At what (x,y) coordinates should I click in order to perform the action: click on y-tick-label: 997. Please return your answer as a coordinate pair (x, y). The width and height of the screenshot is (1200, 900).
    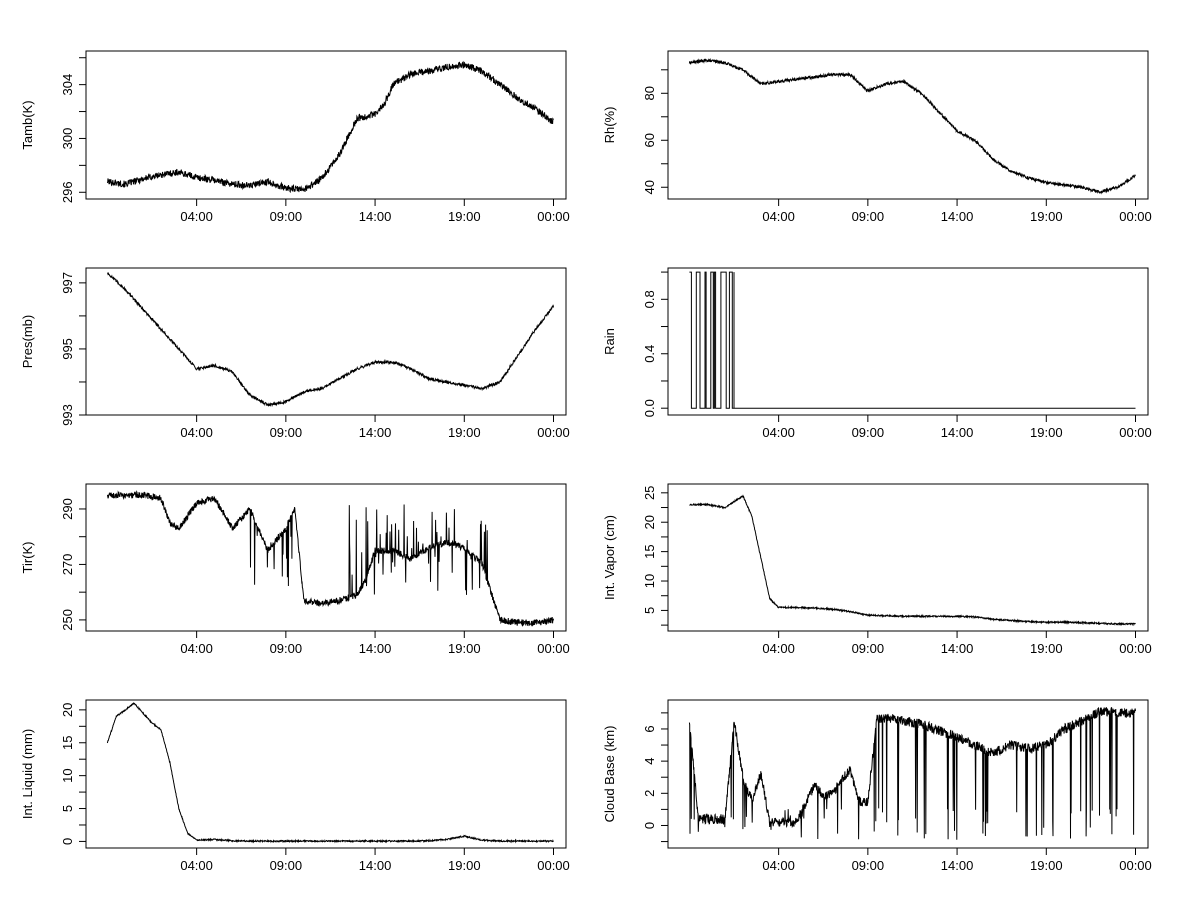
    Looking at the image, I should click on (67, 283).